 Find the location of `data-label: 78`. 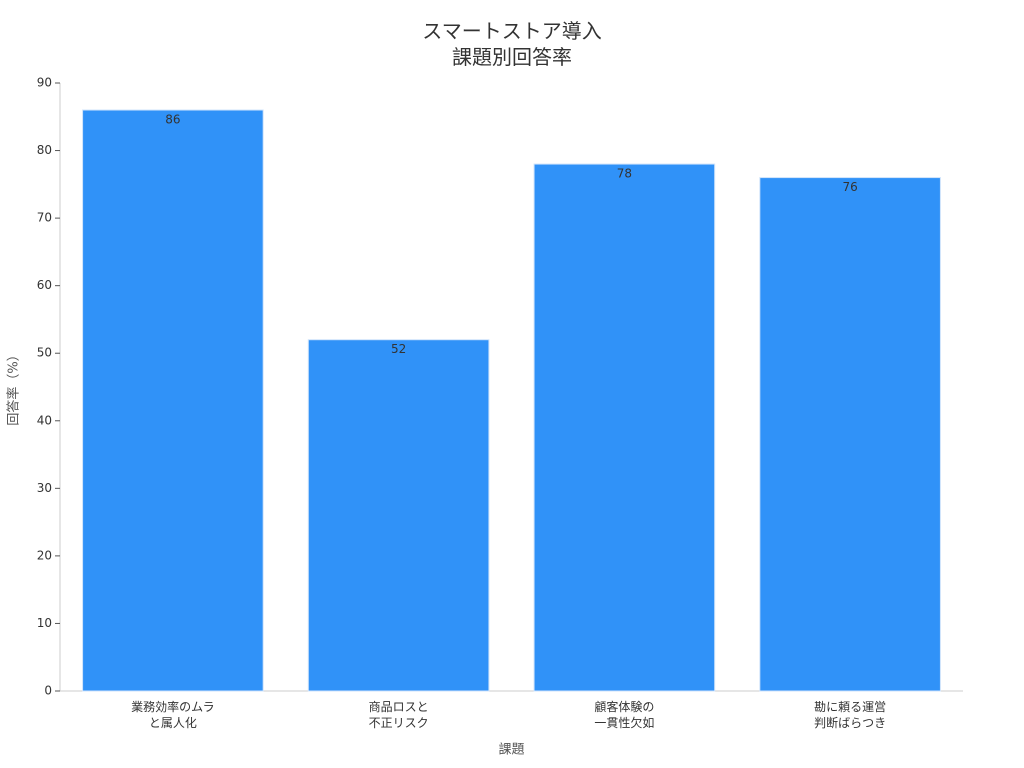

data-label: 78 is located at coordinates (624, 174).